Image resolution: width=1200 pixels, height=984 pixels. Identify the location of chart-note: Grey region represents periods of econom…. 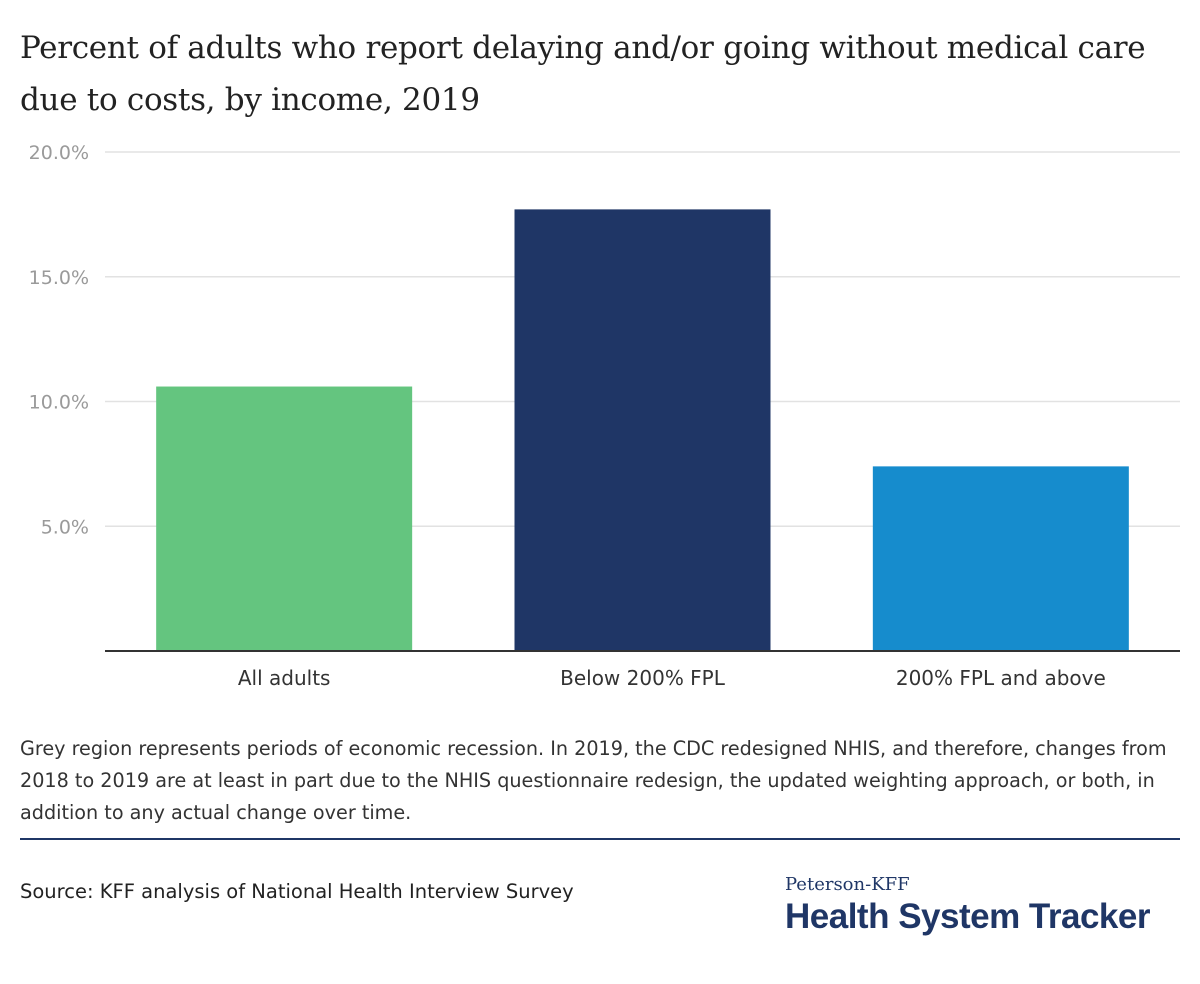
(593, 780).